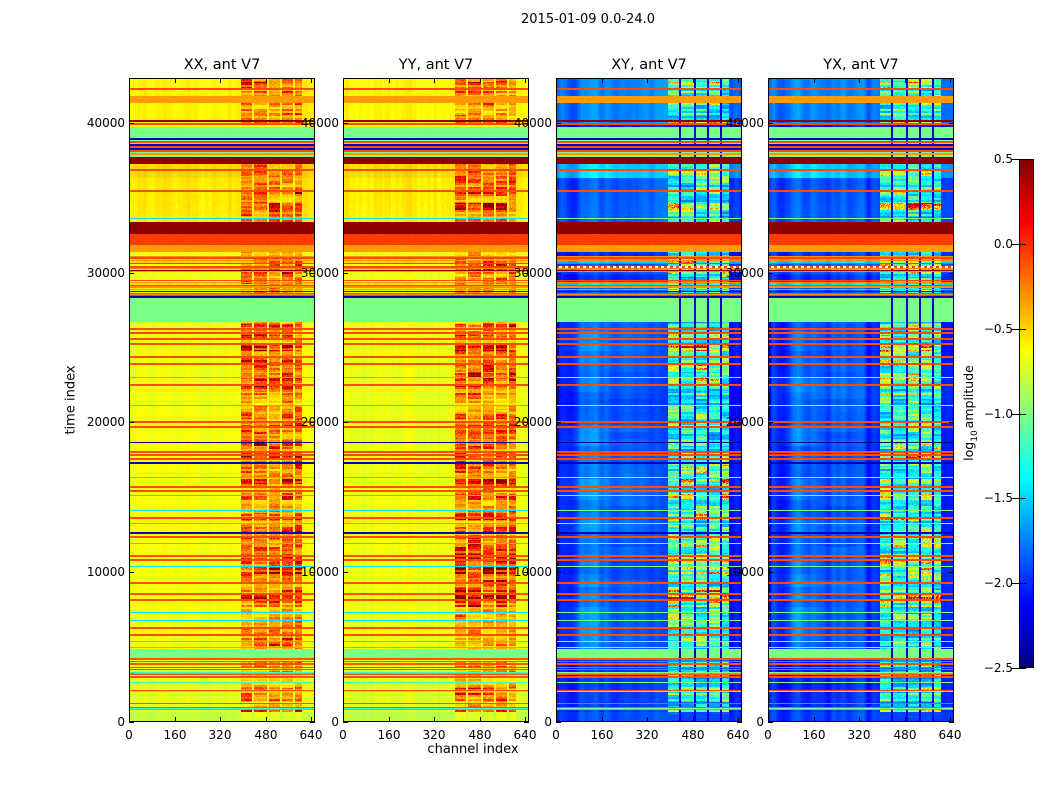  What do you see at coordinates (588, 19) in the screenshot?
I see `figure-suptitle: 2015-01-09 0.0-24.0` at bounding box center [588, 19].